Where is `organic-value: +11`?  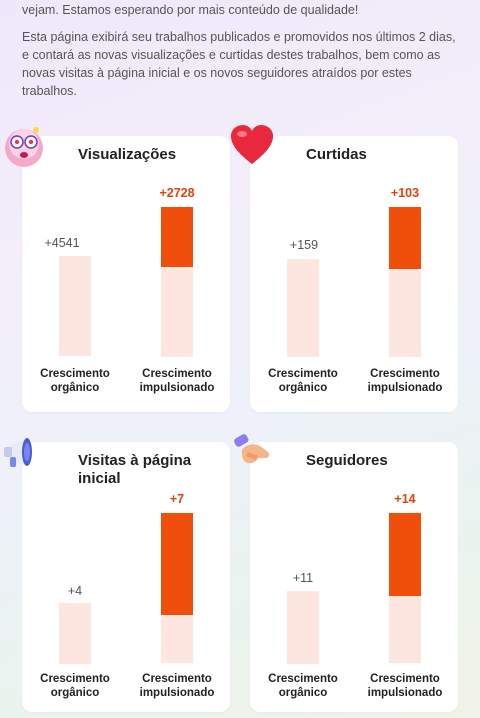
organic-value: +11 is located at coordinates (303, 578).